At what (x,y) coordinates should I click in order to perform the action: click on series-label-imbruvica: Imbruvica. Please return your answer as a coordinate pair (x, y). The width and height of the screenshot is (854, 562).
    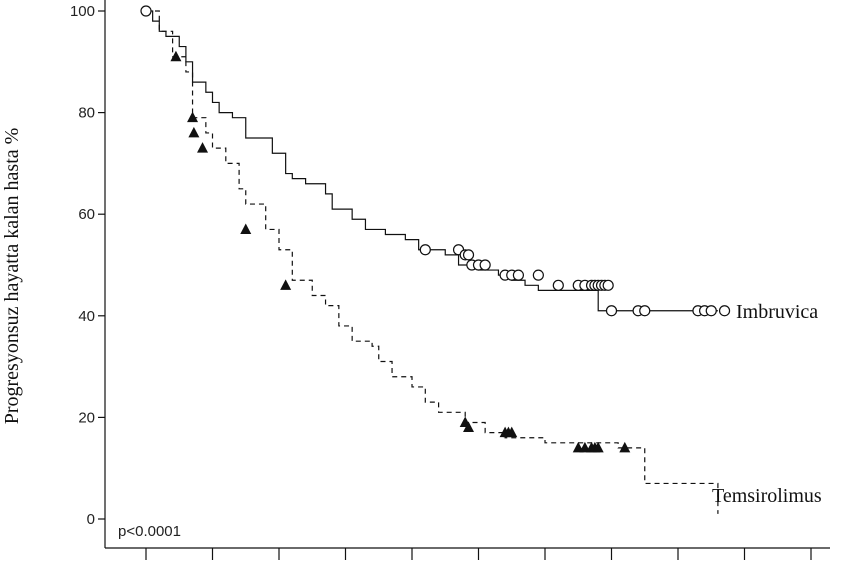
    Looking at the image, I should click on (777, 312).